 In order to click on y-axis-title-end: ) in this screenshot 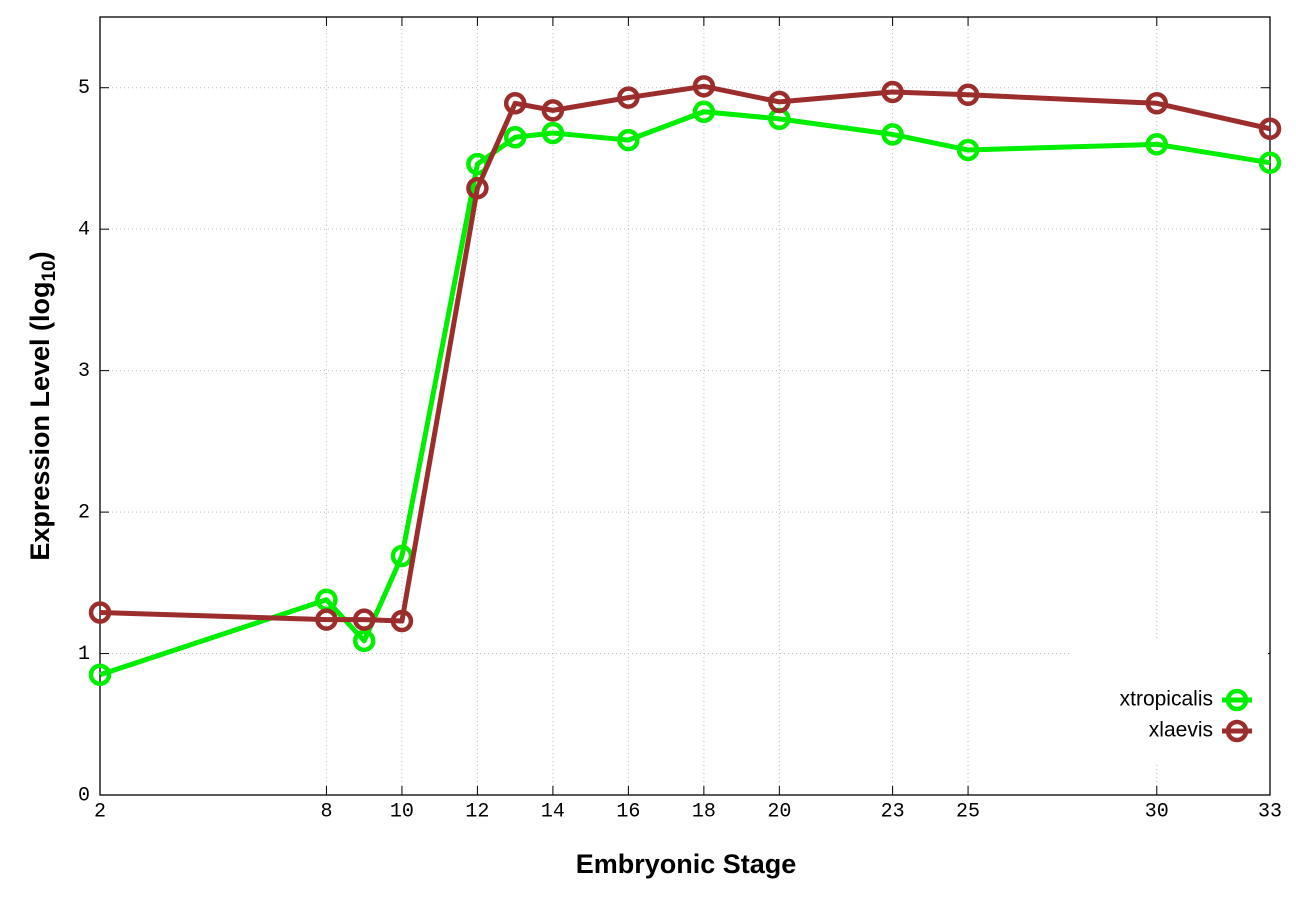, I will do `click(40, 255)`.